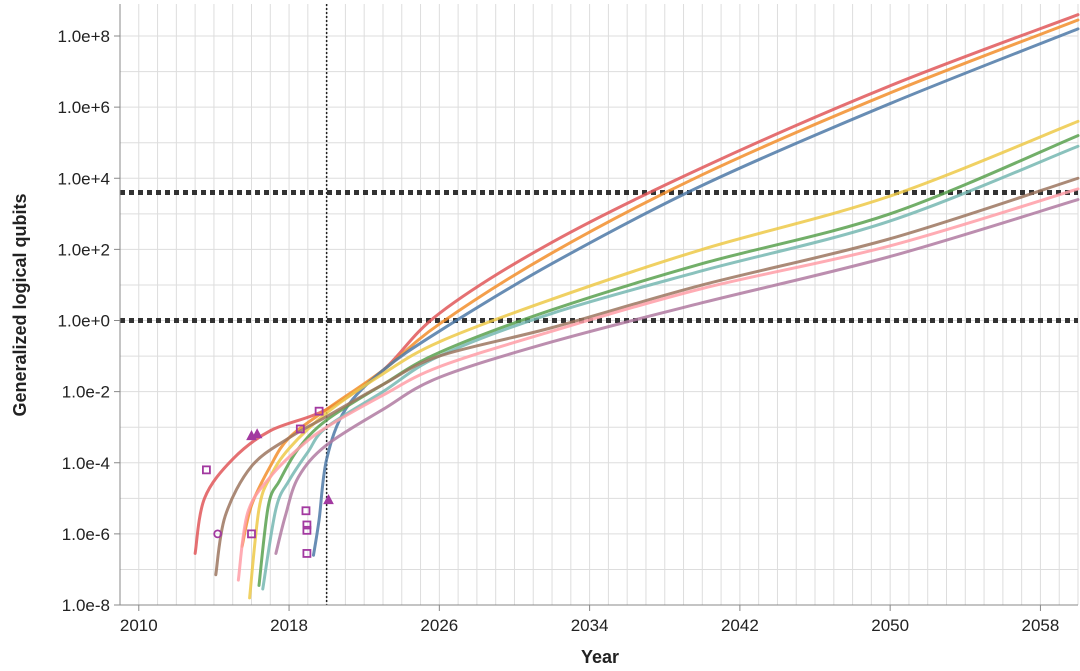  I want to click on data-markers, so click(268, 482).